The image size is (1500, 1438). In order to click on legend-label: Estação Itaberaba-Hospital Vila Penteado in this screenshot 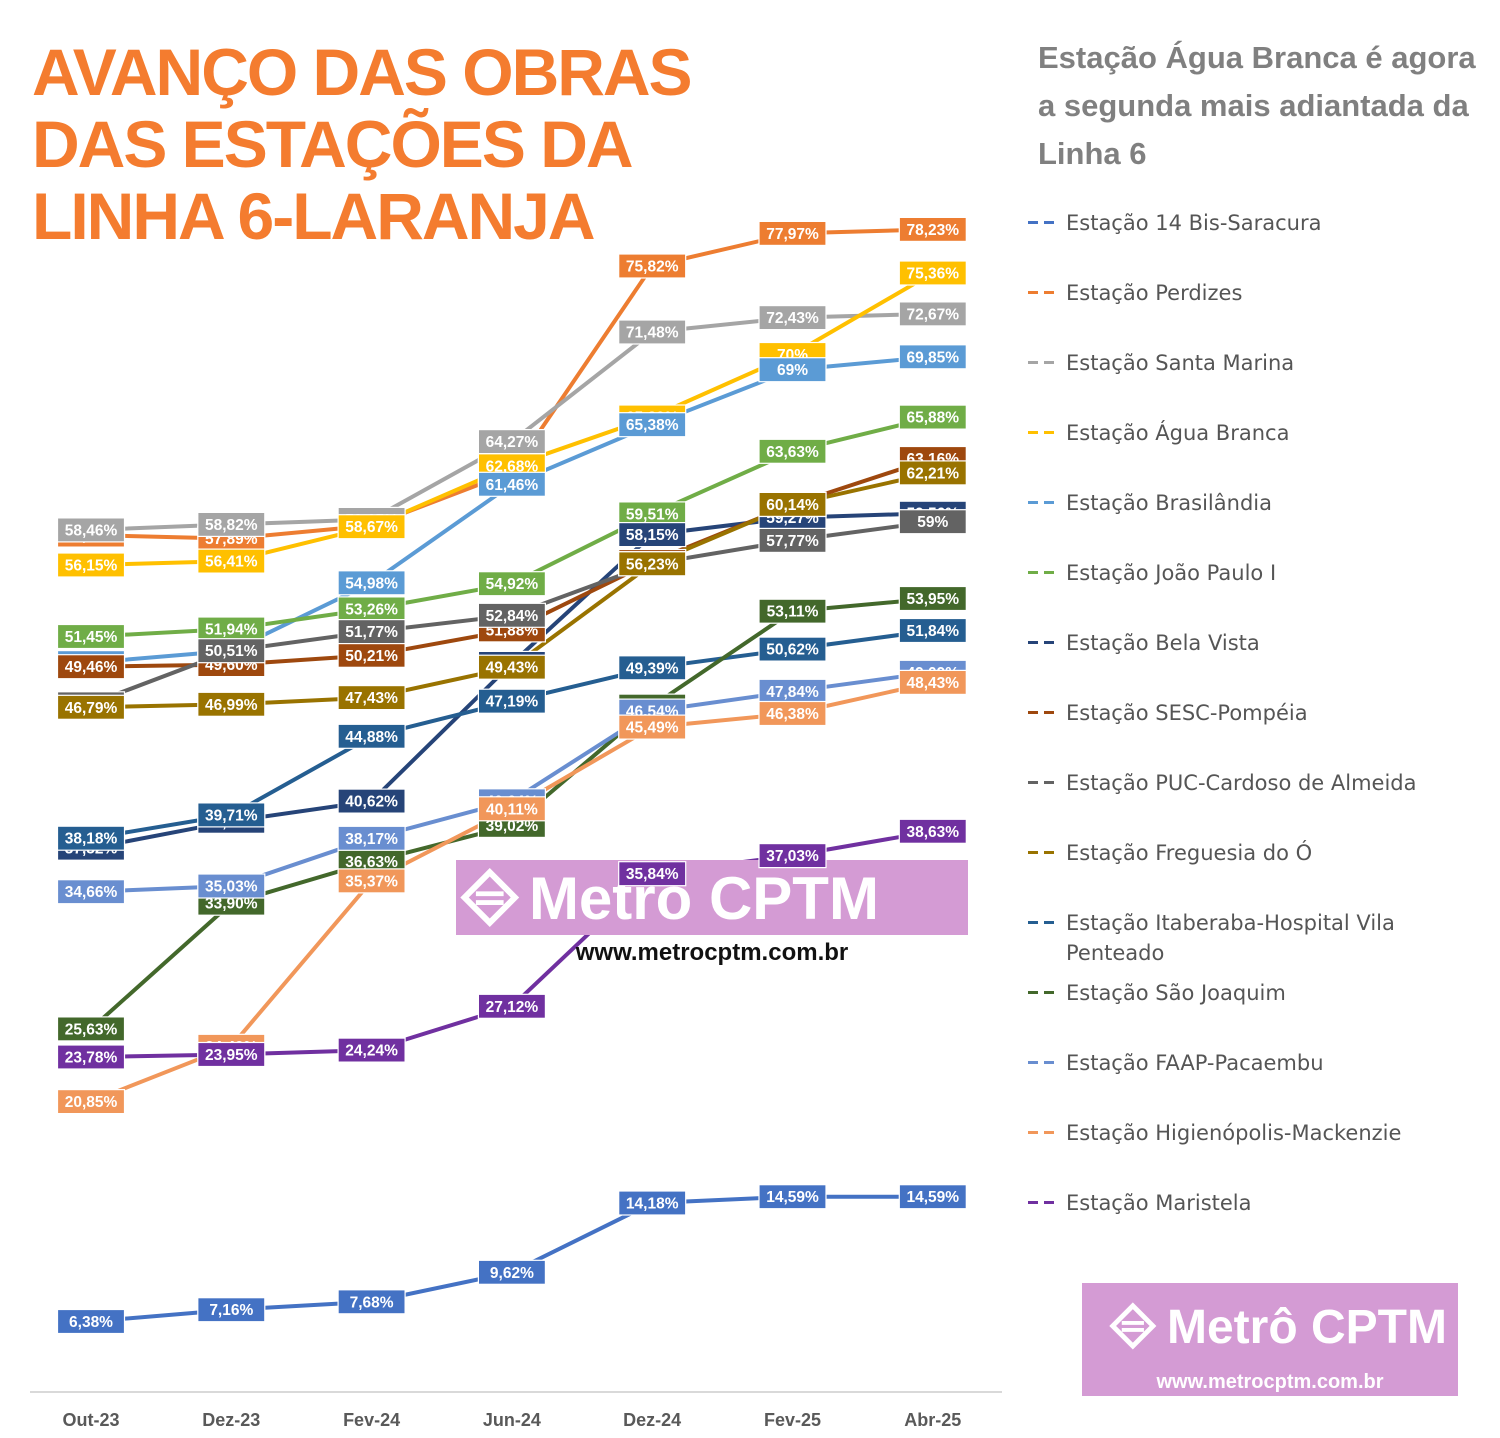, I will do `click(1230, 938)`.